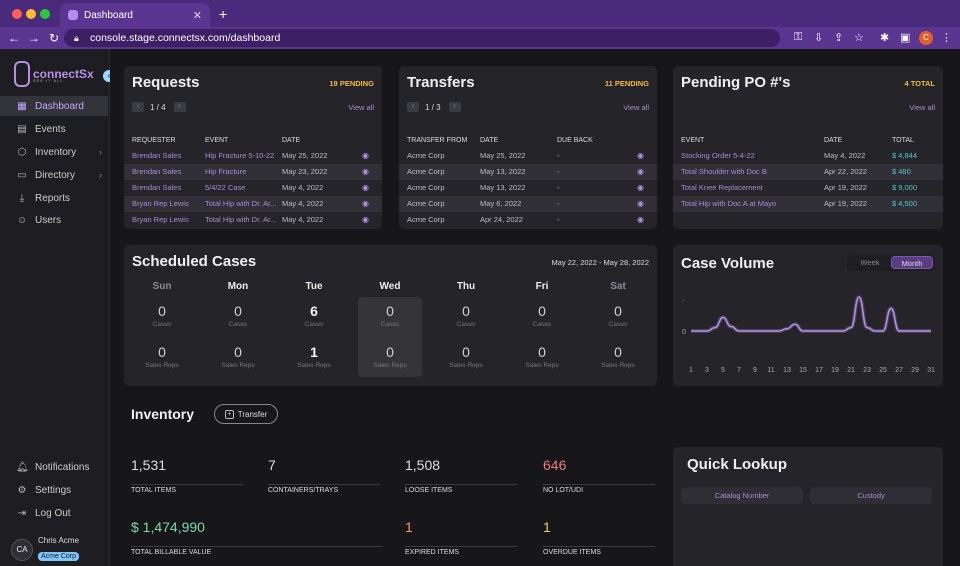 The width and height of the screenshot is (960, 566). Describe the element at coordinates (159, 107) in the screenshot. I see `requests-pager: ‹ 1 / 4 ›` at that location.